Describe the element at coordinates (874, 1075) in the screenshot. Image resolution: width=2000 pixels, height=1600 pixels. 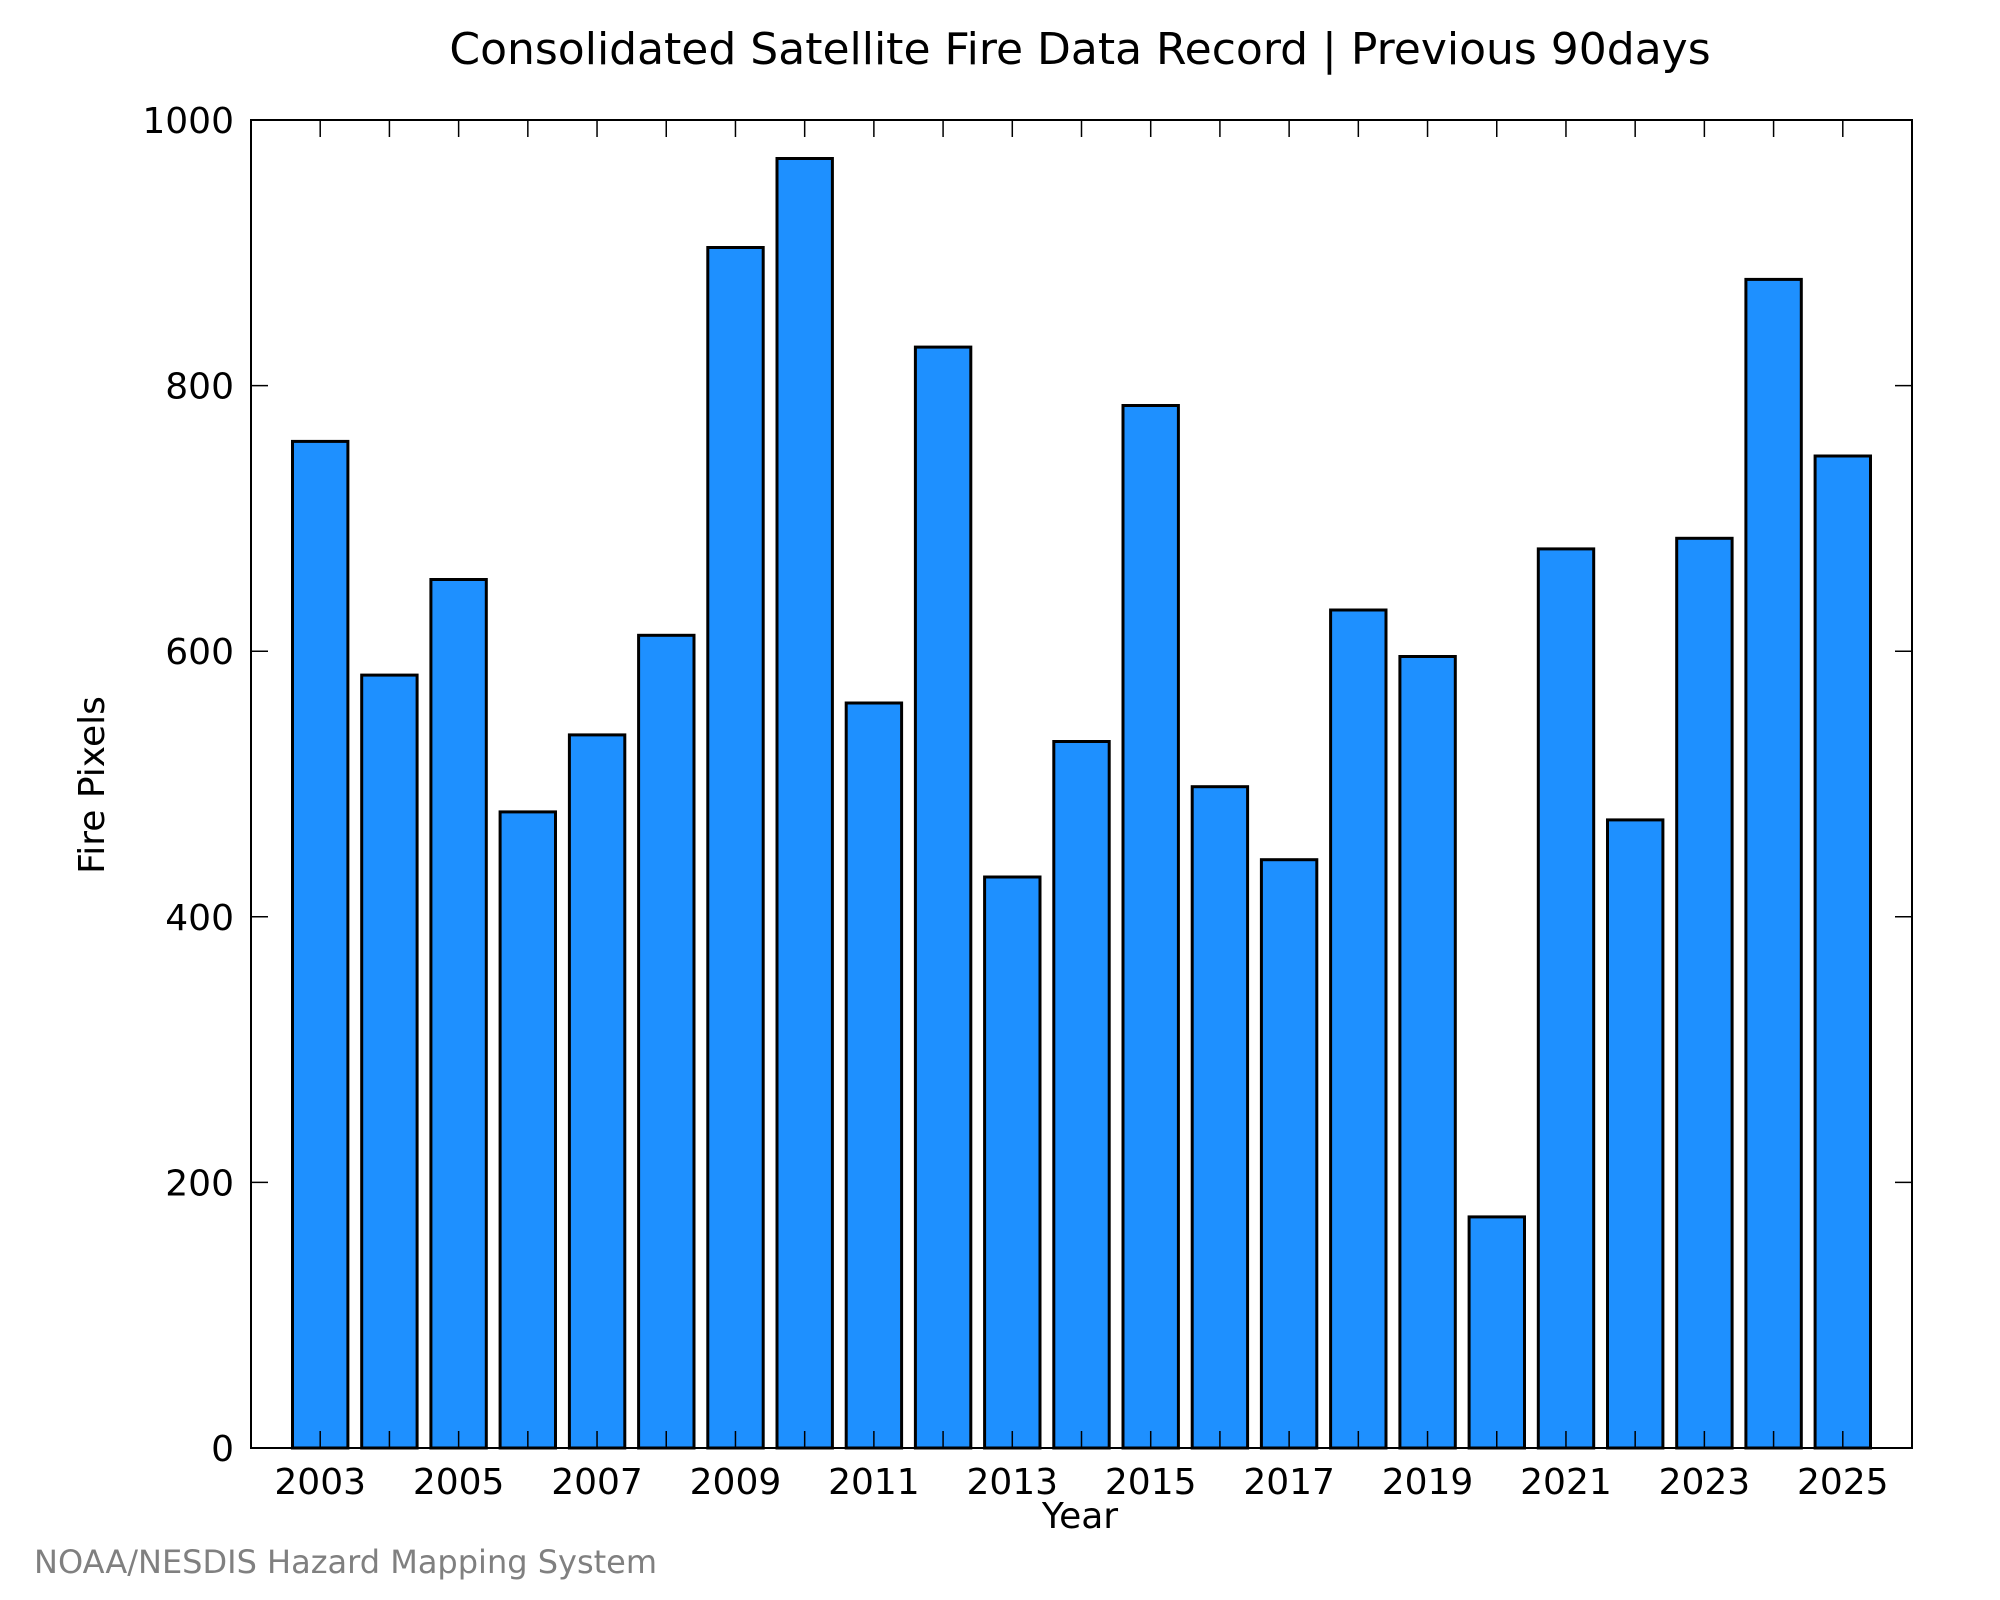
I see `bar-2011` at that location.